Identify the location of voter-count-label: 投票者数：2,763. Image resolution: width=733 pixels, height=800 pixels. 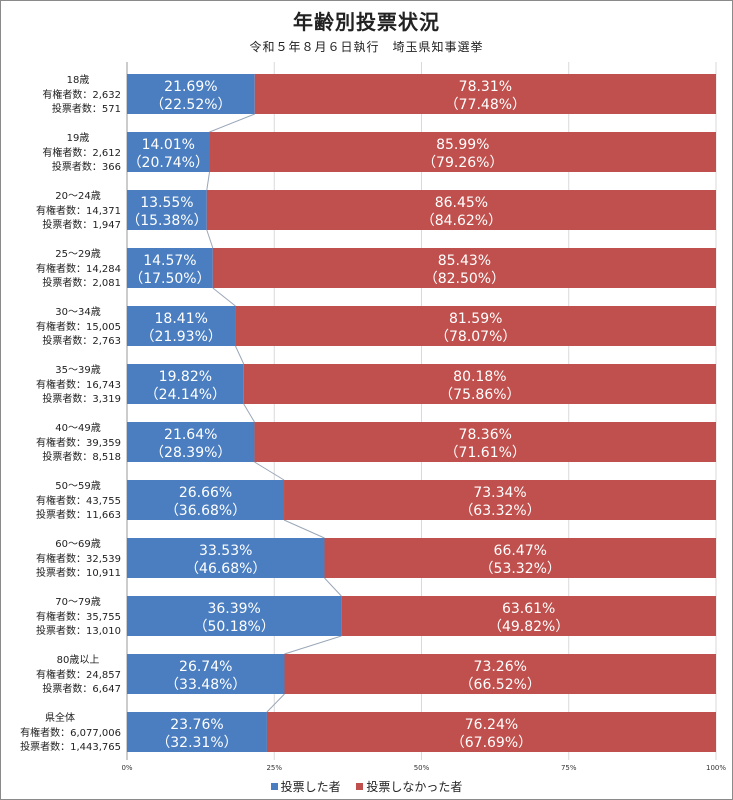
(81, 340).